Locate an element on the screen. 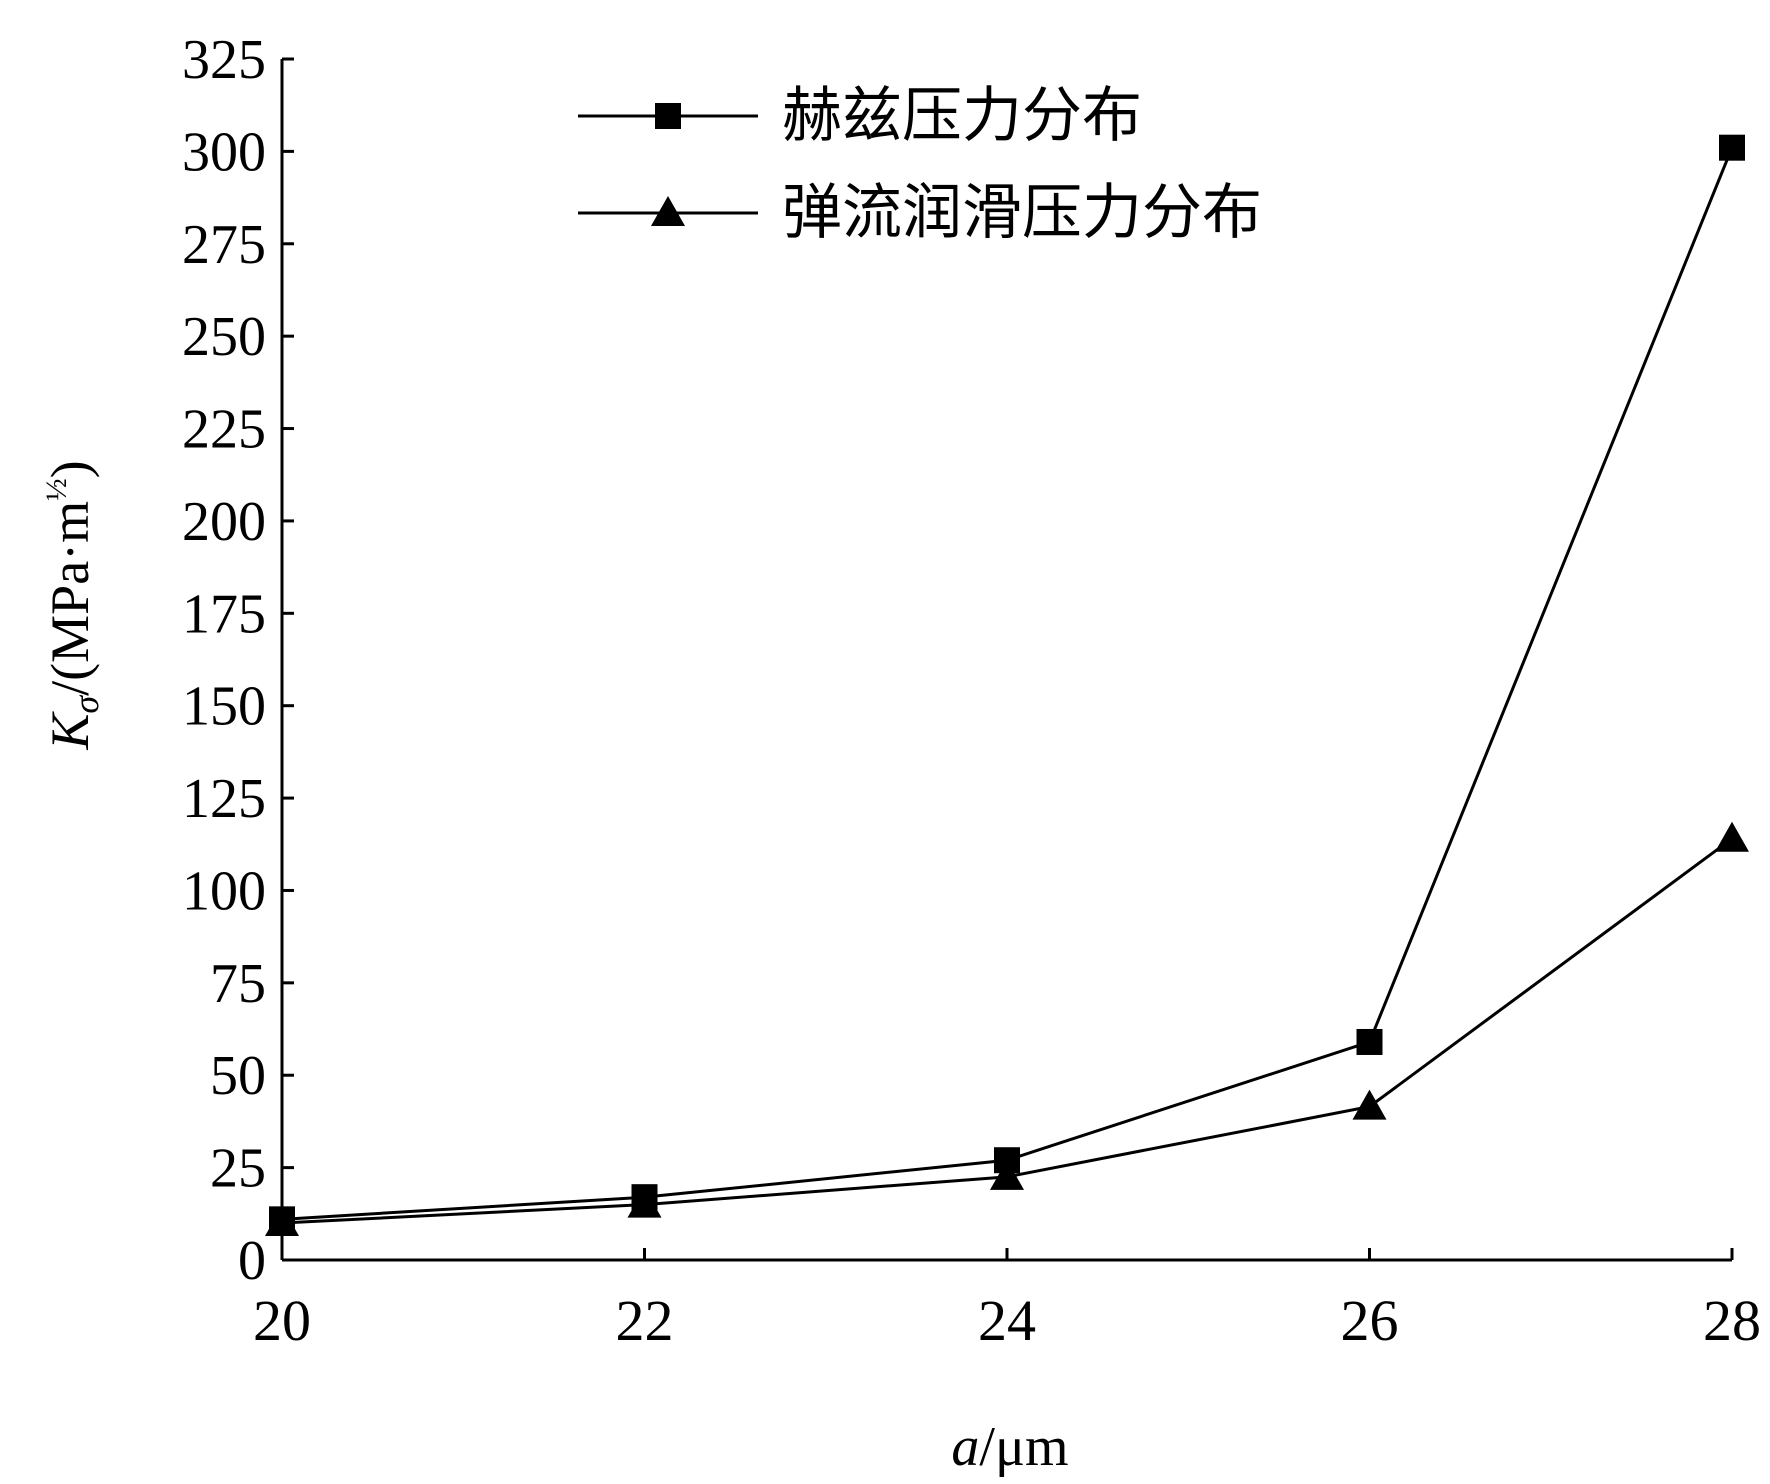  x-axis-label: a/μm is located at coordinates (1009, 1447).